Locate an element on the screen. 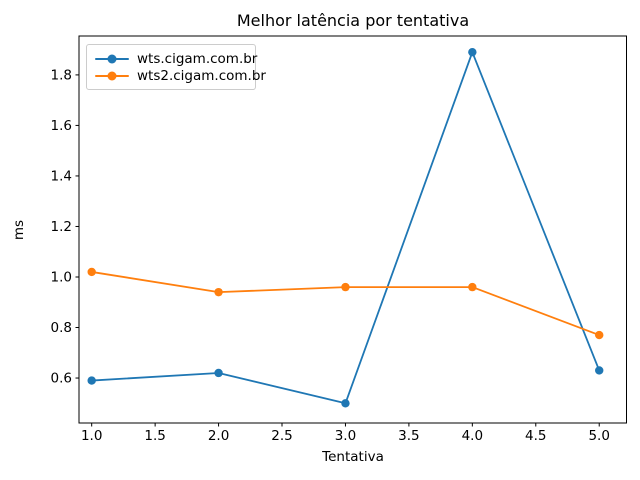 The width and height of the screenshot is (640, 480). y-tick-label: 0.8 is located at coordinates (61, 328).